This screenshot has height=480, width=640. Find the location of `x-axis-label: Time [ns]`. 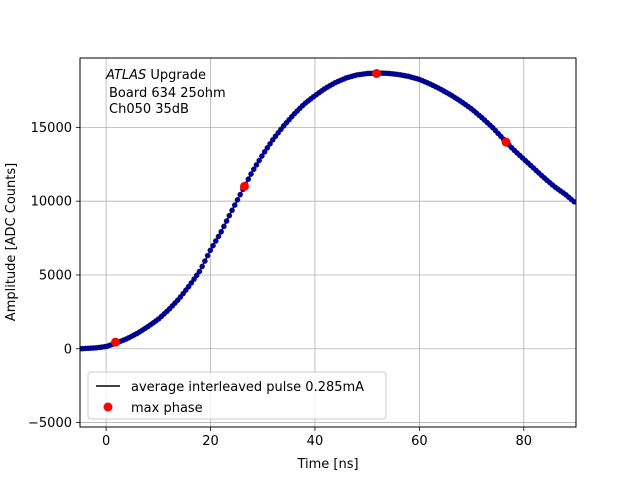

x-axis-label: Time [ns] is located at coordinates (327, 464).